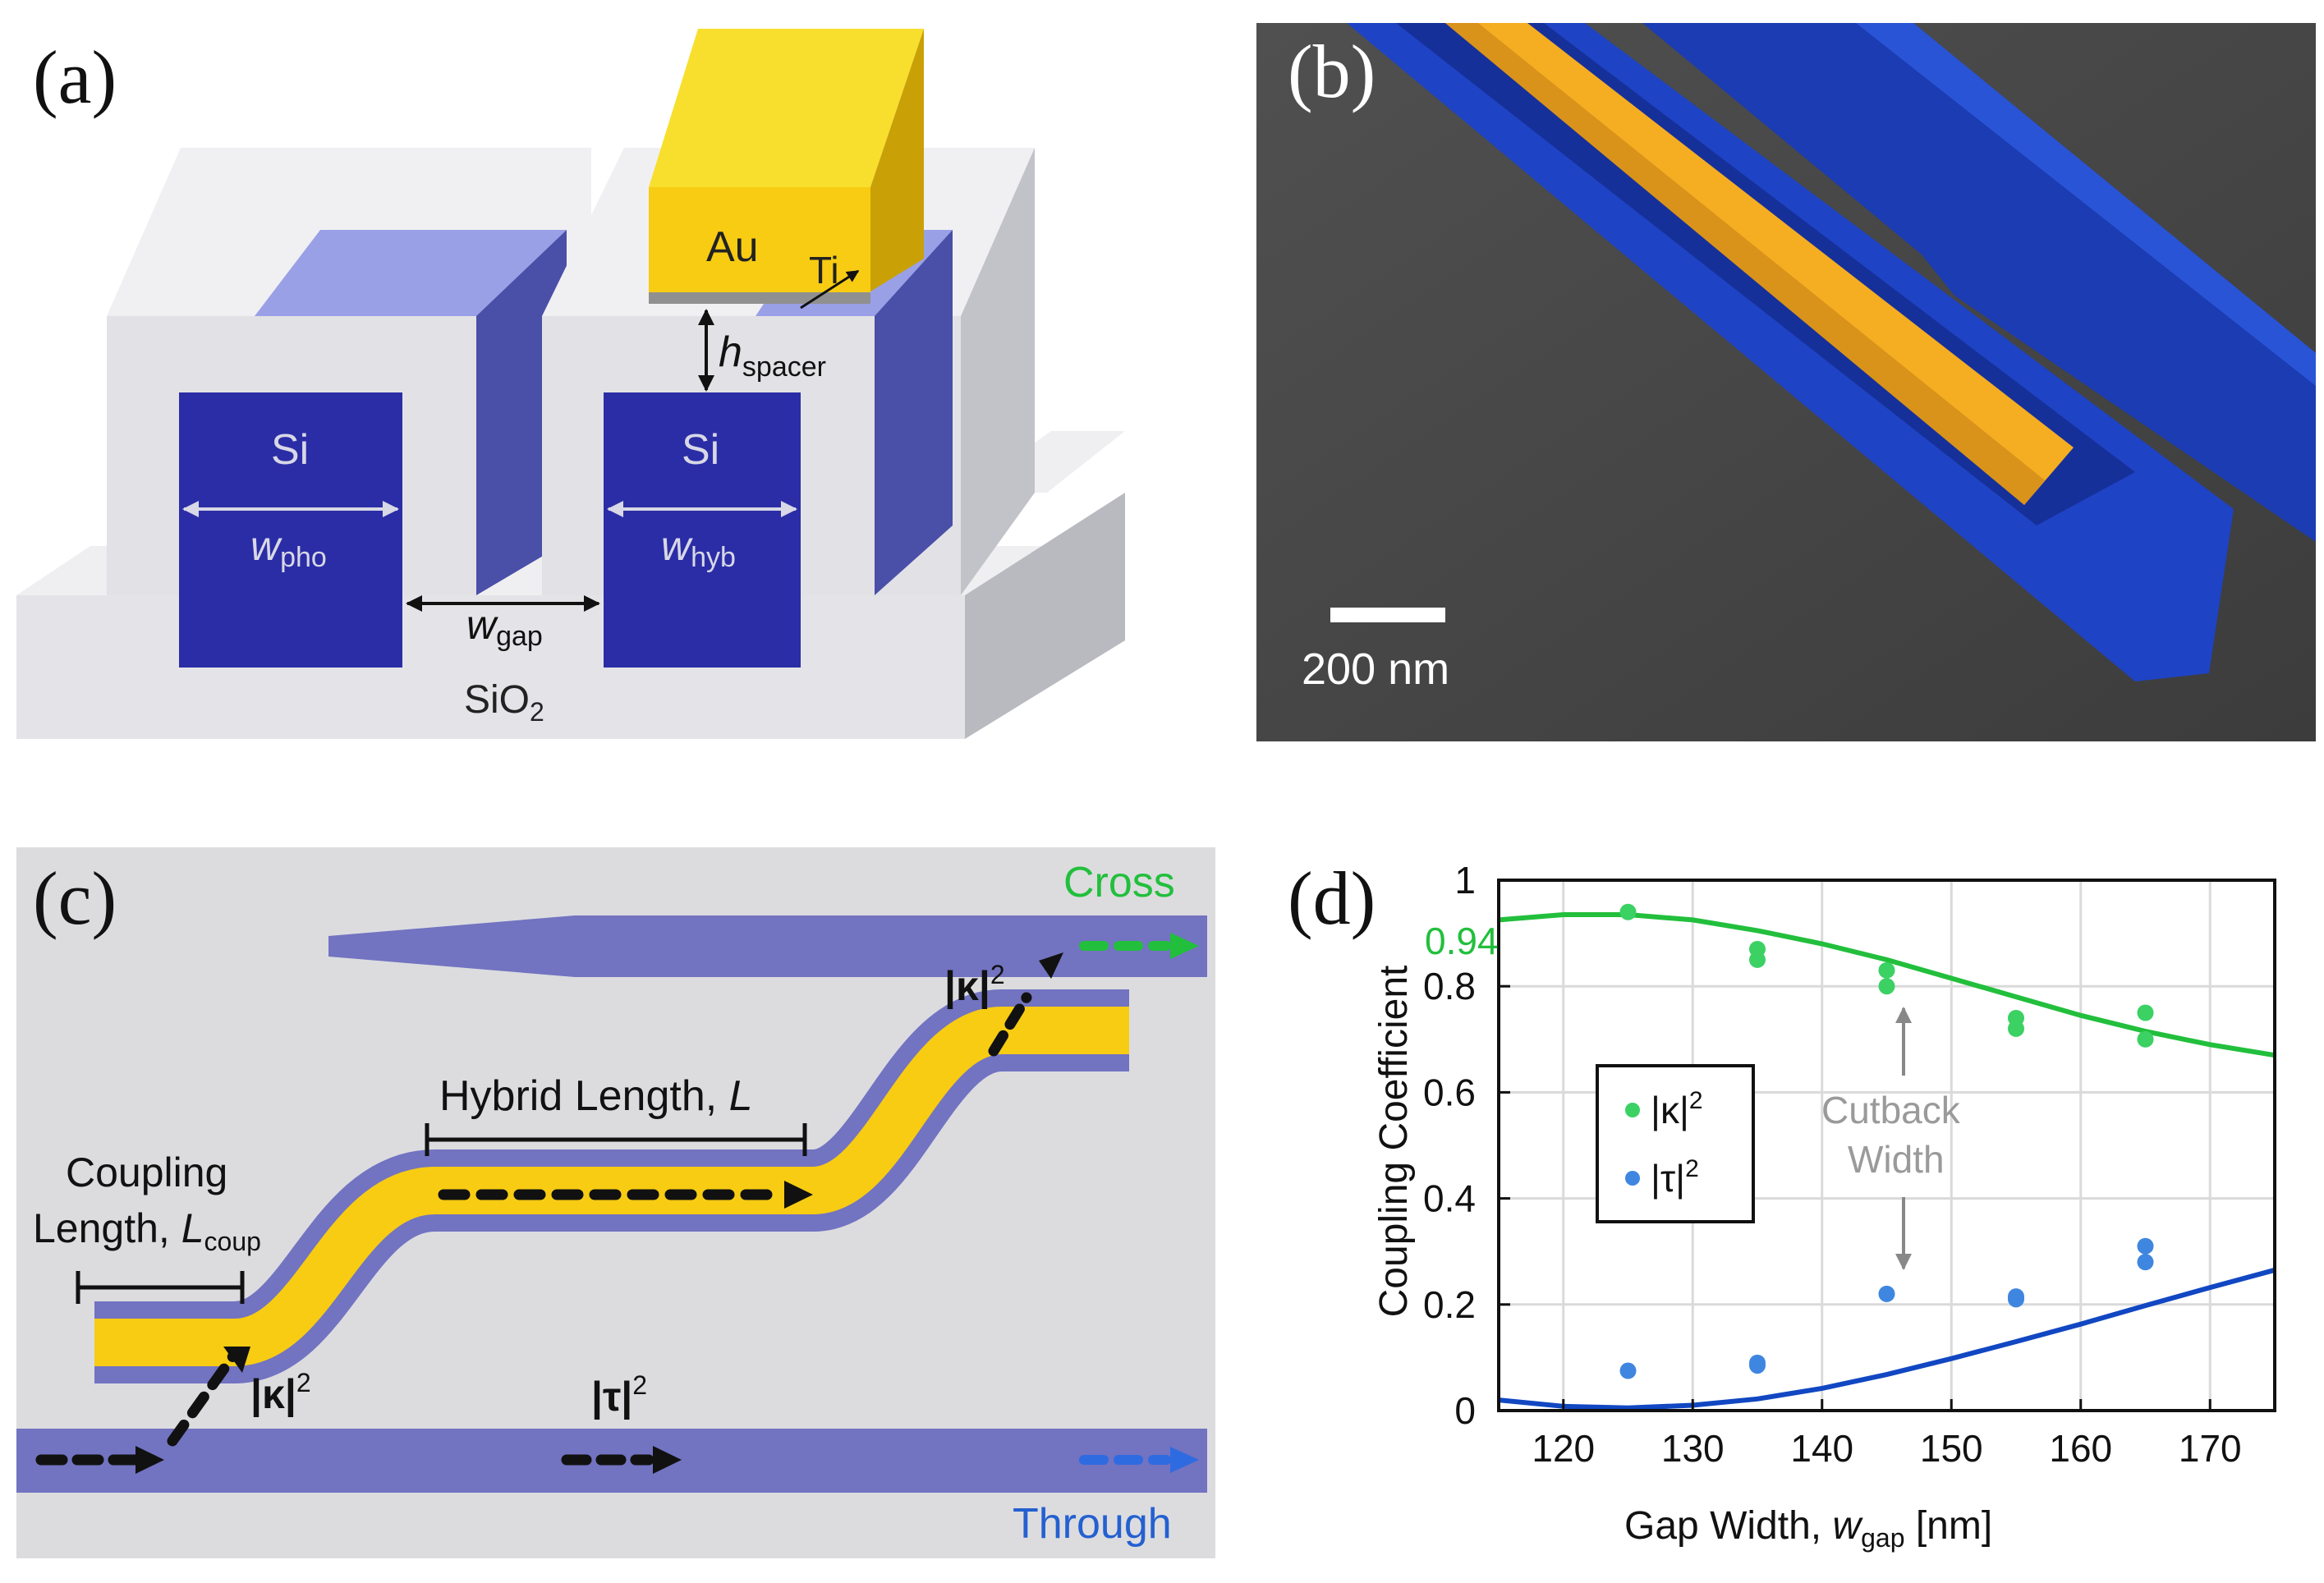  What do you see at coordinates (2210, 1448) in the screenshot?
I see `x-tick-label: 170` at bounding box center [2210, 1448].